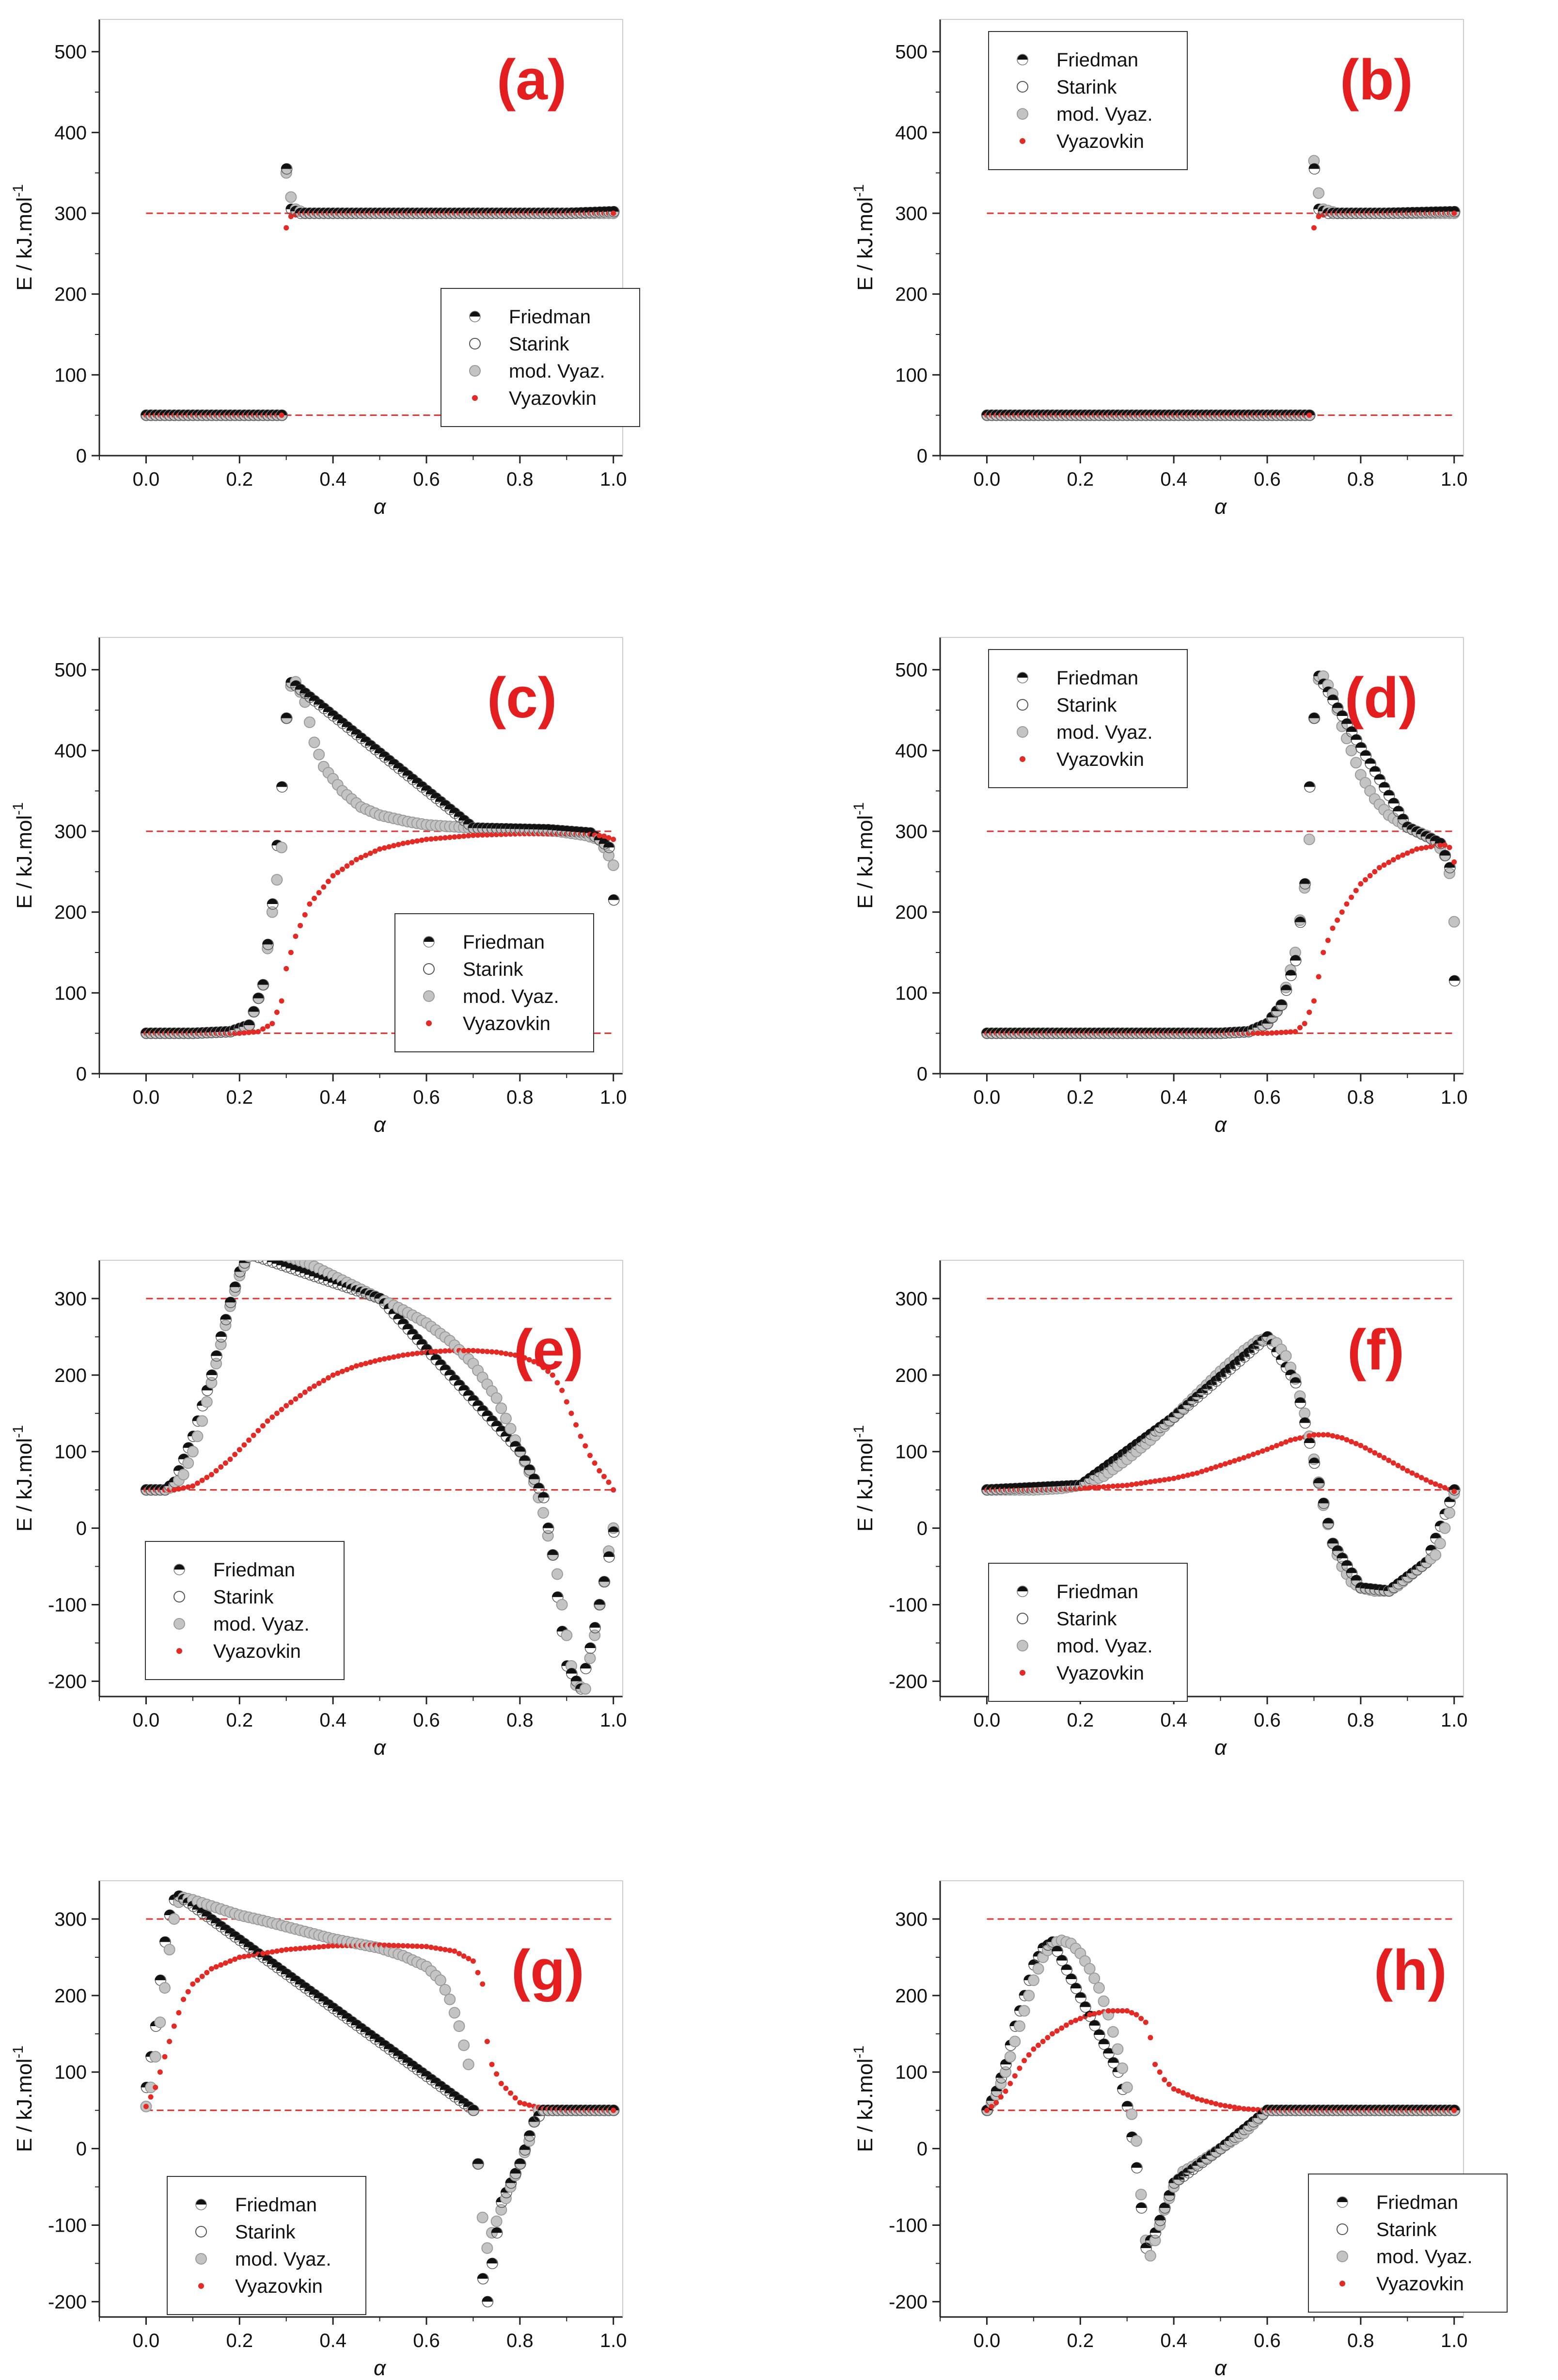 The image size is (1558, 2380). Describe the element at coordinates (1221, 2098) in the screenshot. I see `panel-7-markers` at that location.